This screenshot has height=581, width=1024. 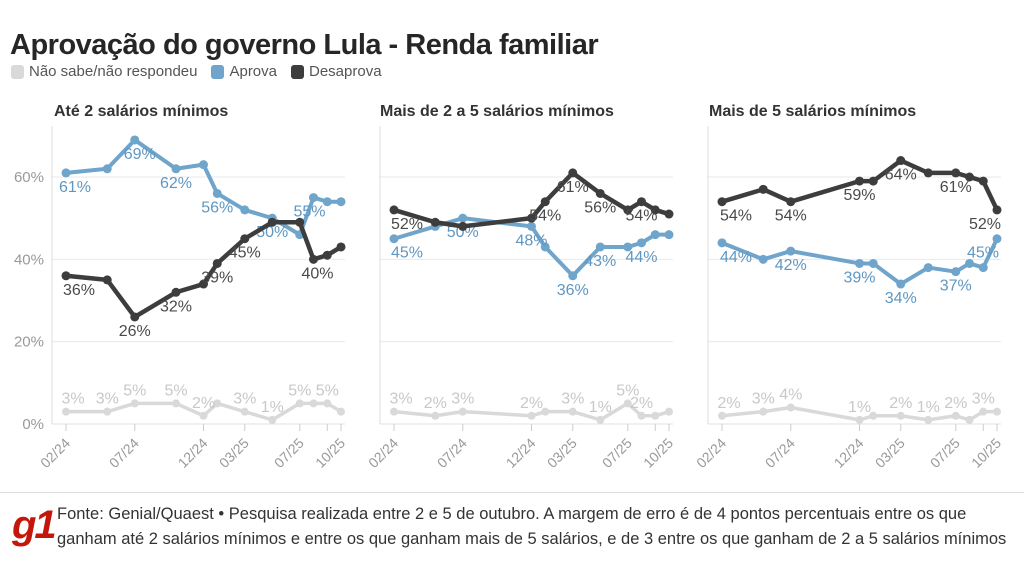 What do you see at coordinates (29, 259) in the screenshot?
I see `y-tick-label: 40%` at bounding box center [29, 259].